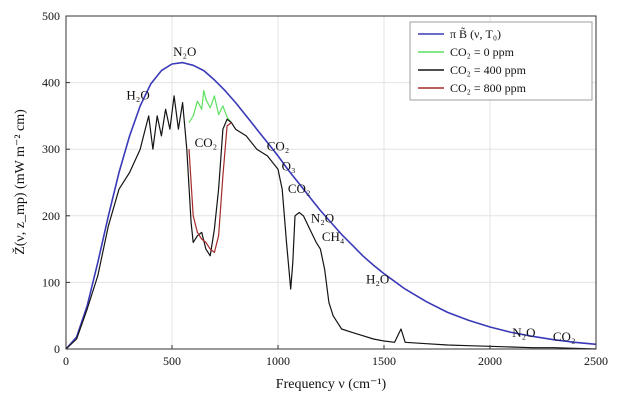 The image size is (620, 400). I want to click on legend-entry: CO₂ = 0 ppm, so click(482, 52).